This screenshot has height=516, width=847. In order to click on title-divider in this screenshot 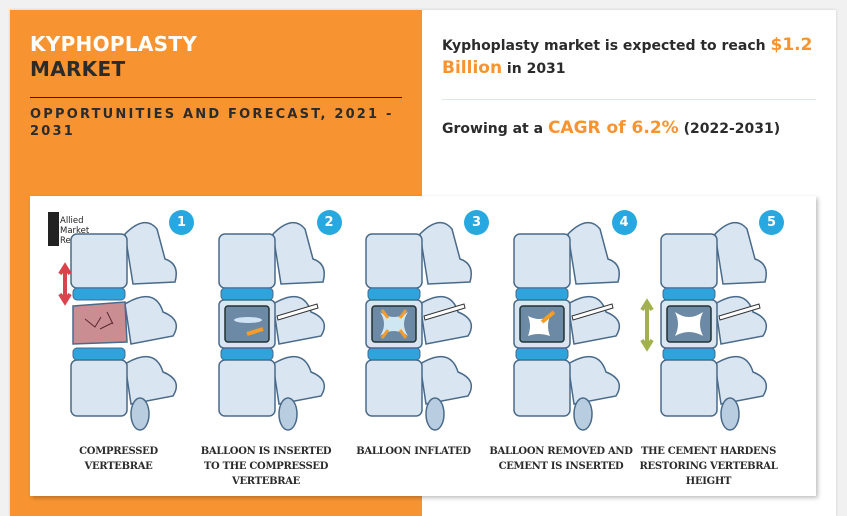, I will do `click(216, 97)`.